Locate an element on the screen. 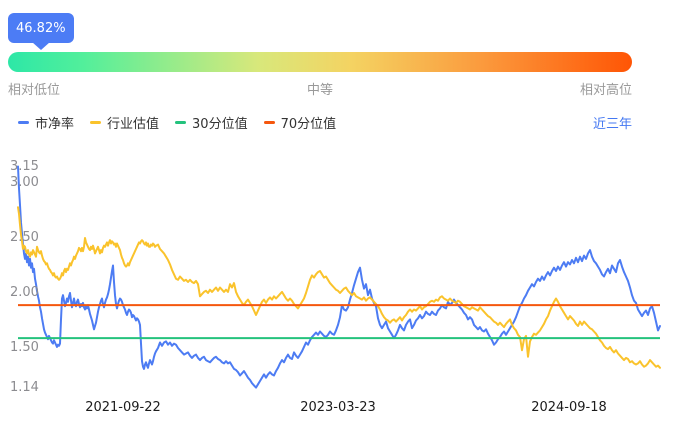 The image size is (686, 442). percentile-gradient-bar is located at coordinates (320, 62).